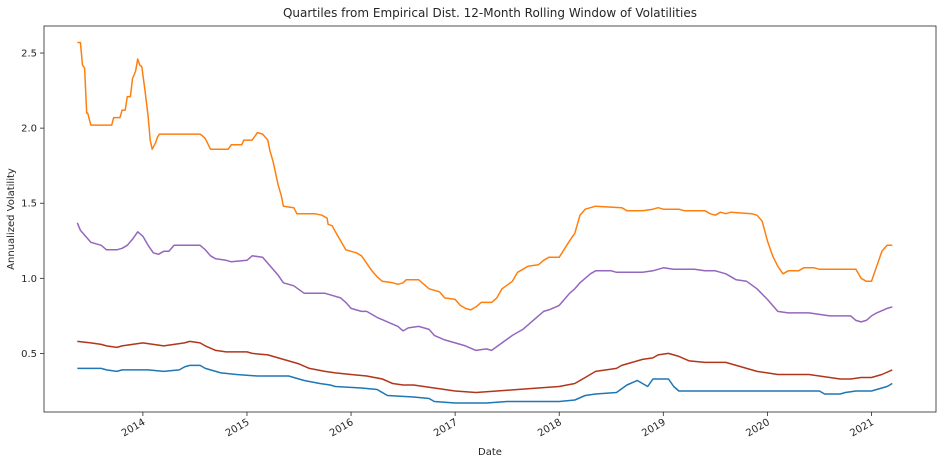  Describe the element at coordinates (29, 129) in the screenshot. I see `y-tick-label: 2.0` at that location.